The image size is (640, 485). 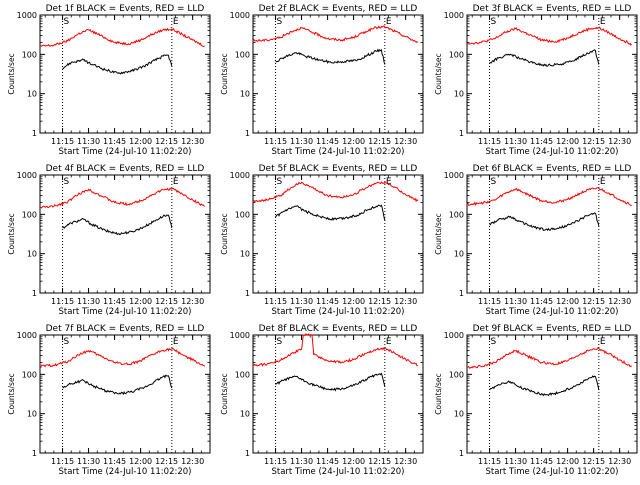 What do you see at coordinates (552, 9) in the screenshot?
I see `chart-title: Det 3f BLACK = Events, RED = LLD` at bounding box center [552, 9].